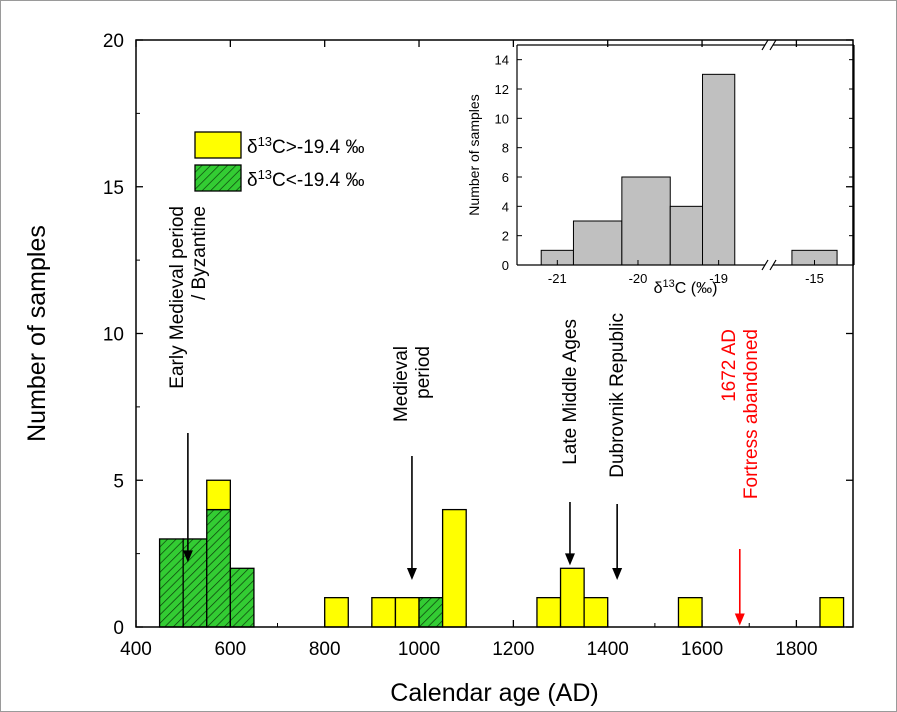 The image size is (897, 712). What do you see at coordinates (177, 297) in the screenshot?
I see `annotation-0-line-0: Early Medieval period` at bounding box center [177, 297].